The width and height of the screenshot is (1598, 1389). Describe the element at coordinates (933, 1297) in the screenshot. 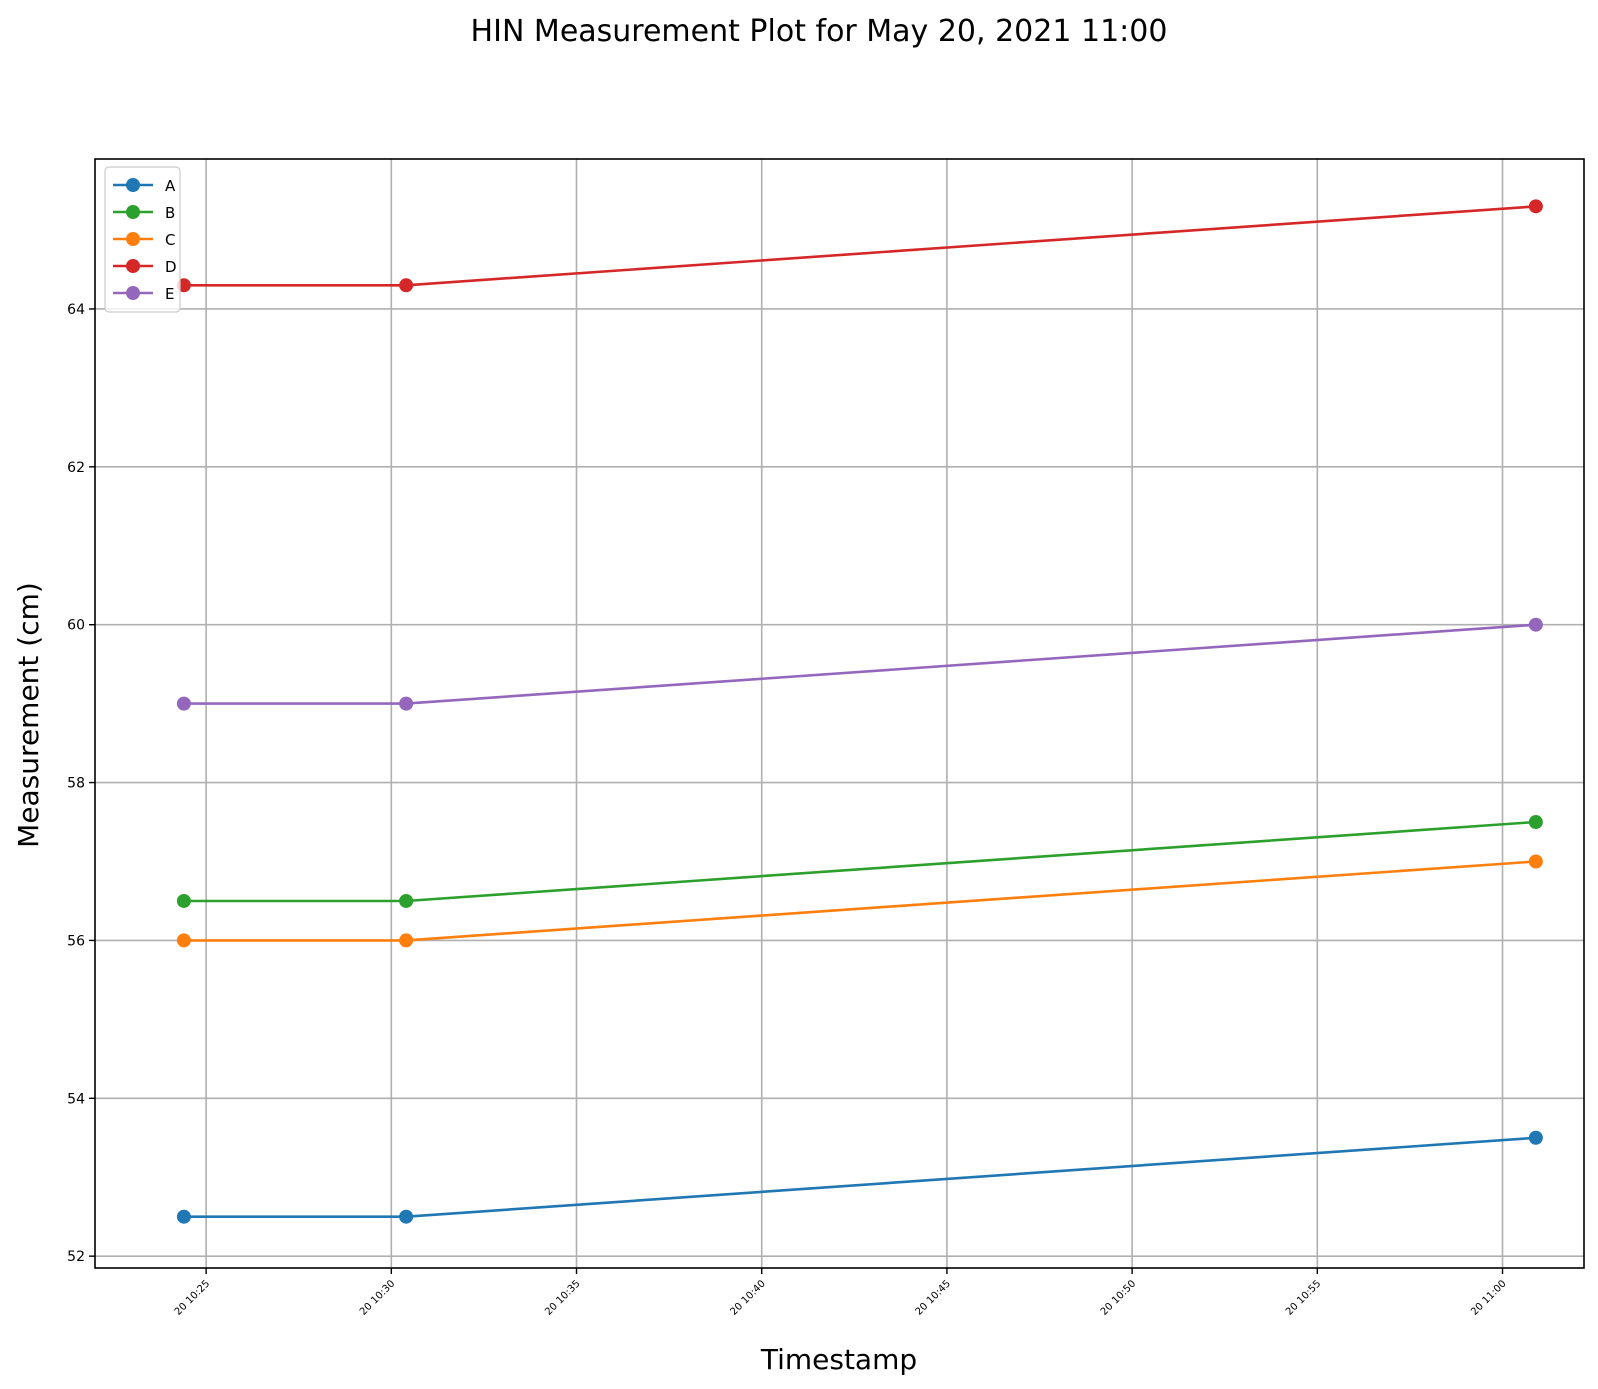

I see `x-tick-label: 20 10:45` at that location.